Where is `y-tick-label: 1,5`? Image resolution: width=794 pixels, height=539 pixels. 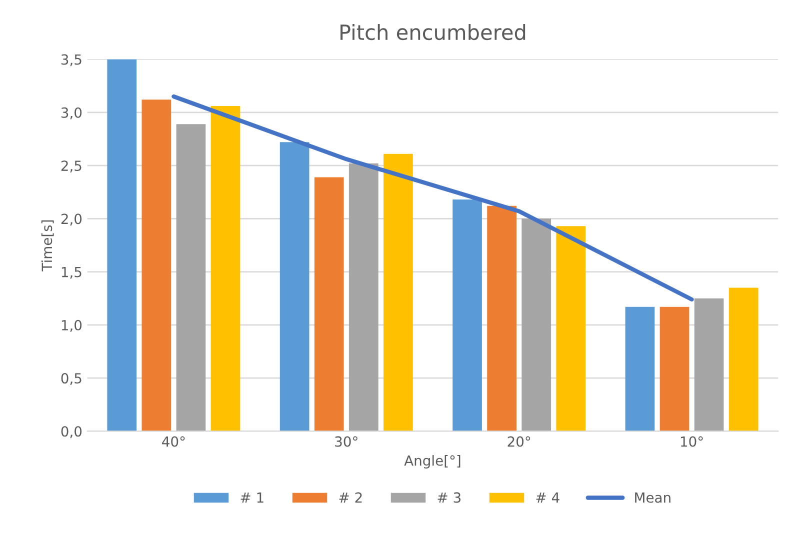 y-tick-label: 1,5 is located at coordinates (72, 272).